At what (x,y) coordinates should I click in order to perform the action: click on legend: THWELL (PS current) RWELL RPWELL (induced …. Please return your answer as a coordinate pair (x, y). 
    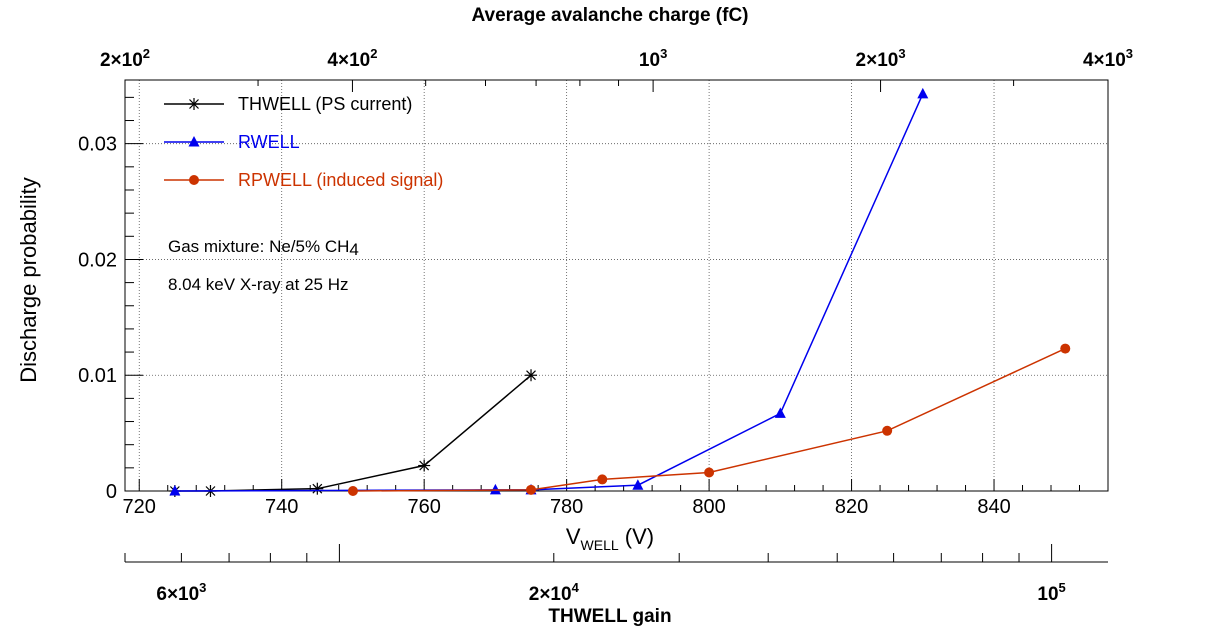
    Looking at the image, I should click on (303, 142).